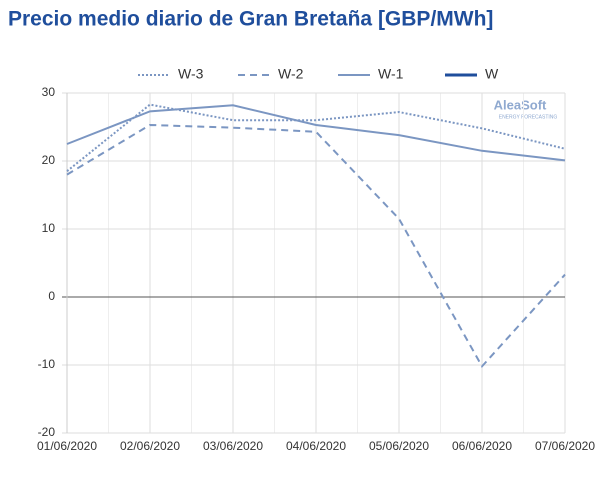  Describe the element at coordinates (49, 92) in the screenshot. I see `y-tick-label: 30` at that location.